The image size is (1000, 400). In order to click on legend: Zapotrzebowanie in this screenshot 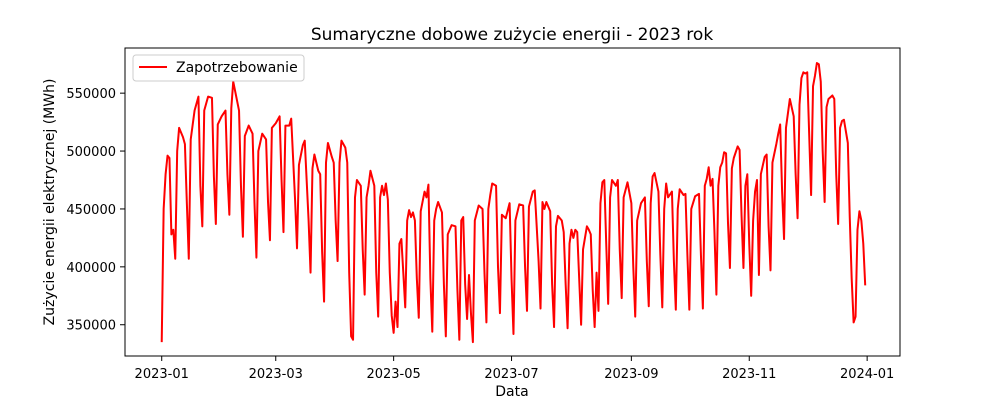, I will do `click(218, 68)`.